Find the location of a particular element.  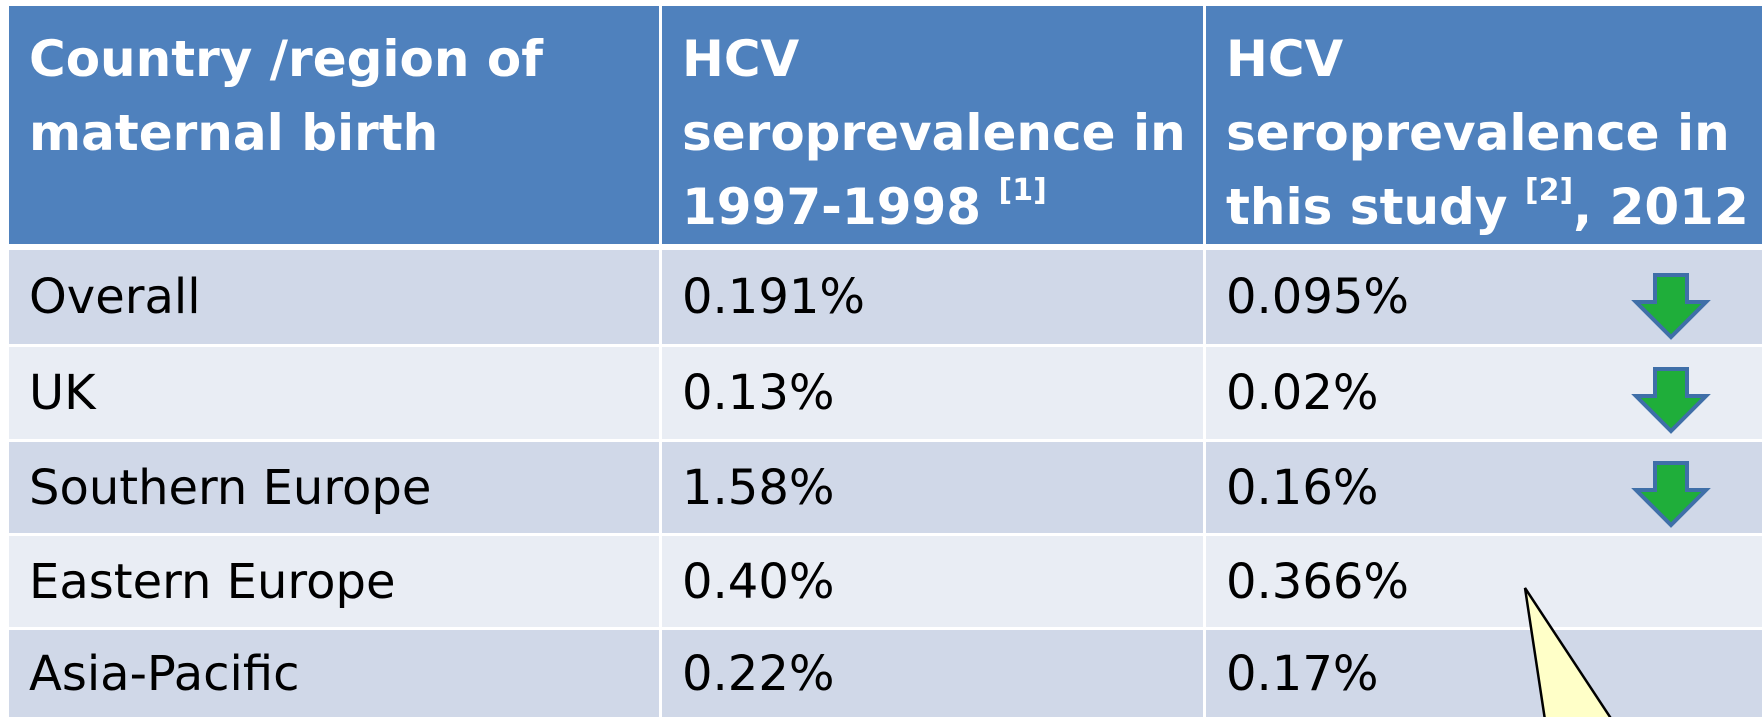

table-cell: 0.366% is located at coordinates (1484, 581).